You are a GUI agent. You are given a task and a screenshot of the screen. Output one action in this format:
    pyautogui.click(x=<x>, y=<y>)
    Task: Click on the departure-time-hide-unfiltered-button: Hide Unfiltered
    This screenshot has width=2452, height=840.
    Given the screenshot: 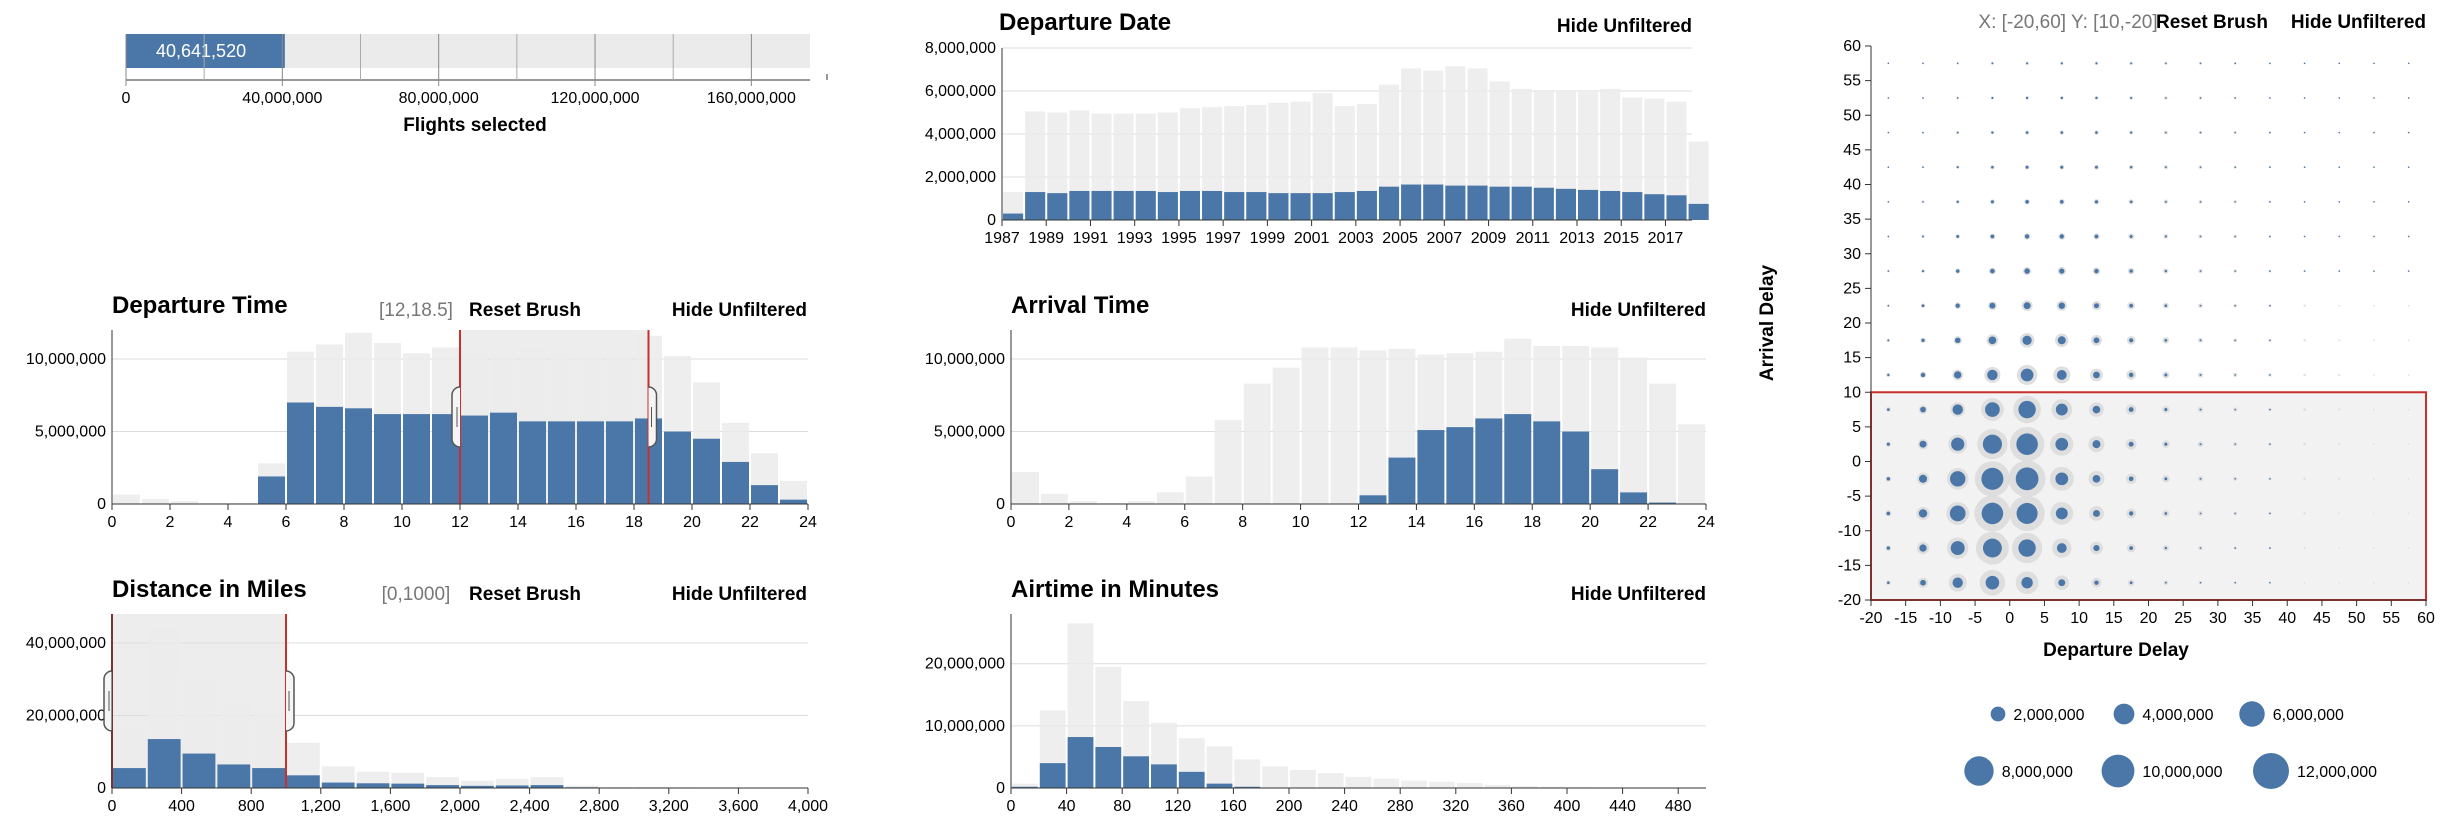 What is the action you would take?
    pyautogui.click(x=739, y=310)
    